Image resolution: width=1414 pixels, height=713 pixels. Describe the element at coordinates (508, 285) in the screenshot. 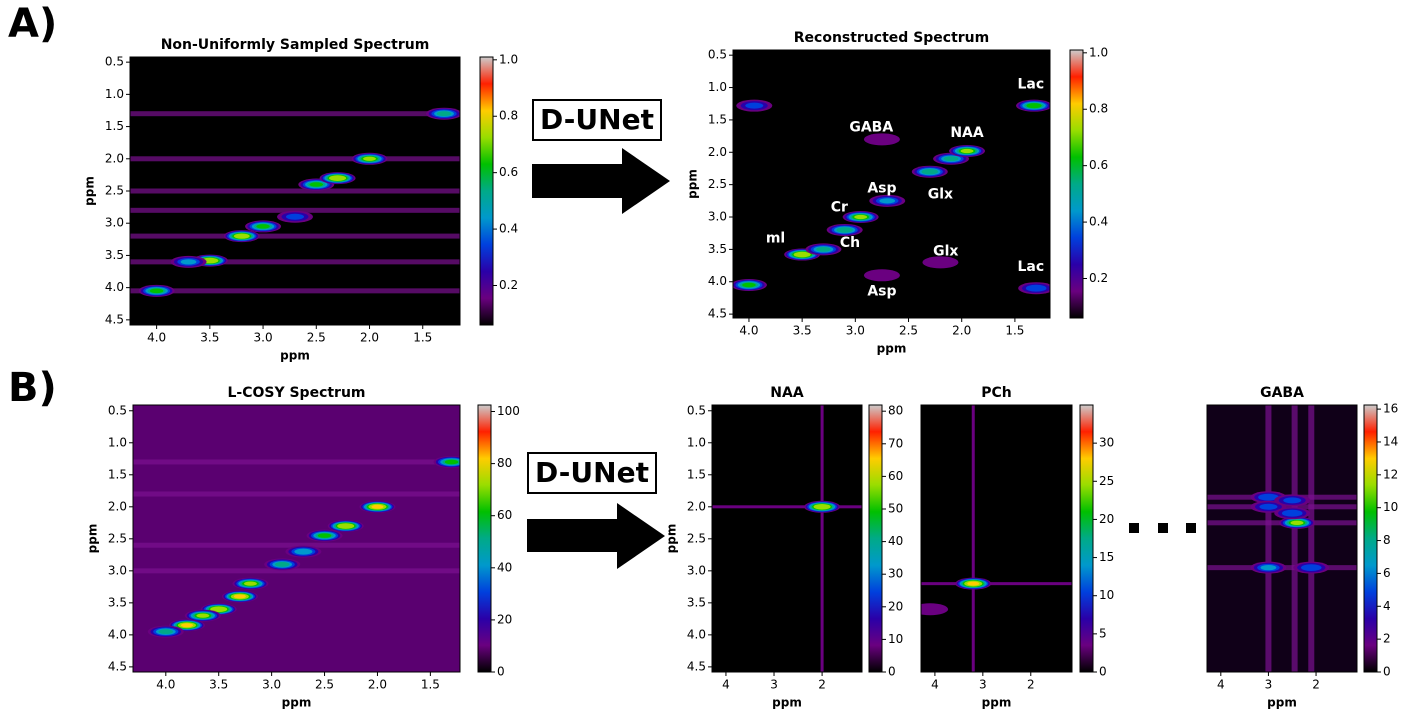

I see `colorbar-tick-label: 0.2` at that location.